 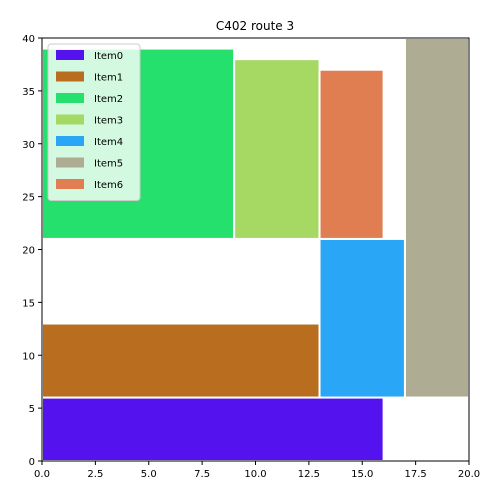 I want to click on x-tick-label: 15.0, so click(x=362, y=474).